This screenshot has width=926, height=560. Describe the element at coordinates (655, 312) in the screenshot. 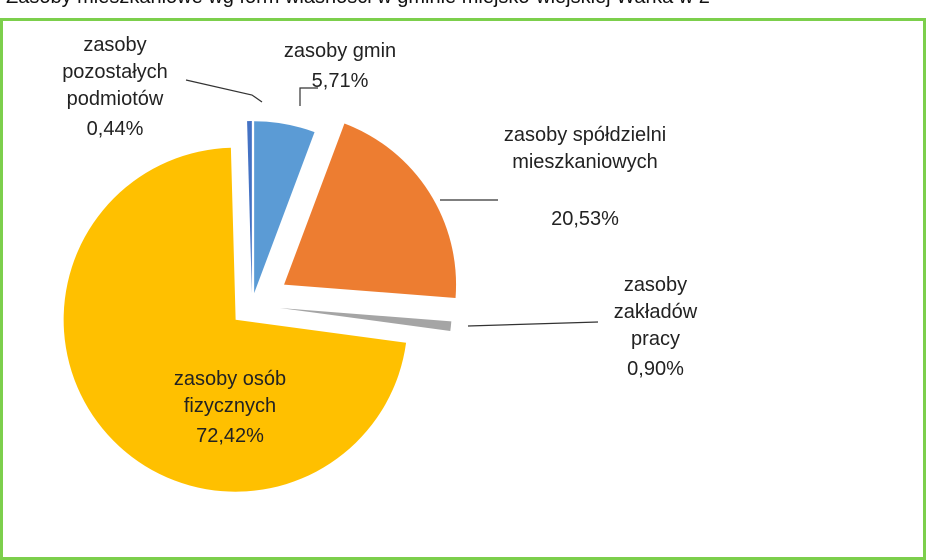

I see `slice-label: zasoby zakładów pracy` at that location.